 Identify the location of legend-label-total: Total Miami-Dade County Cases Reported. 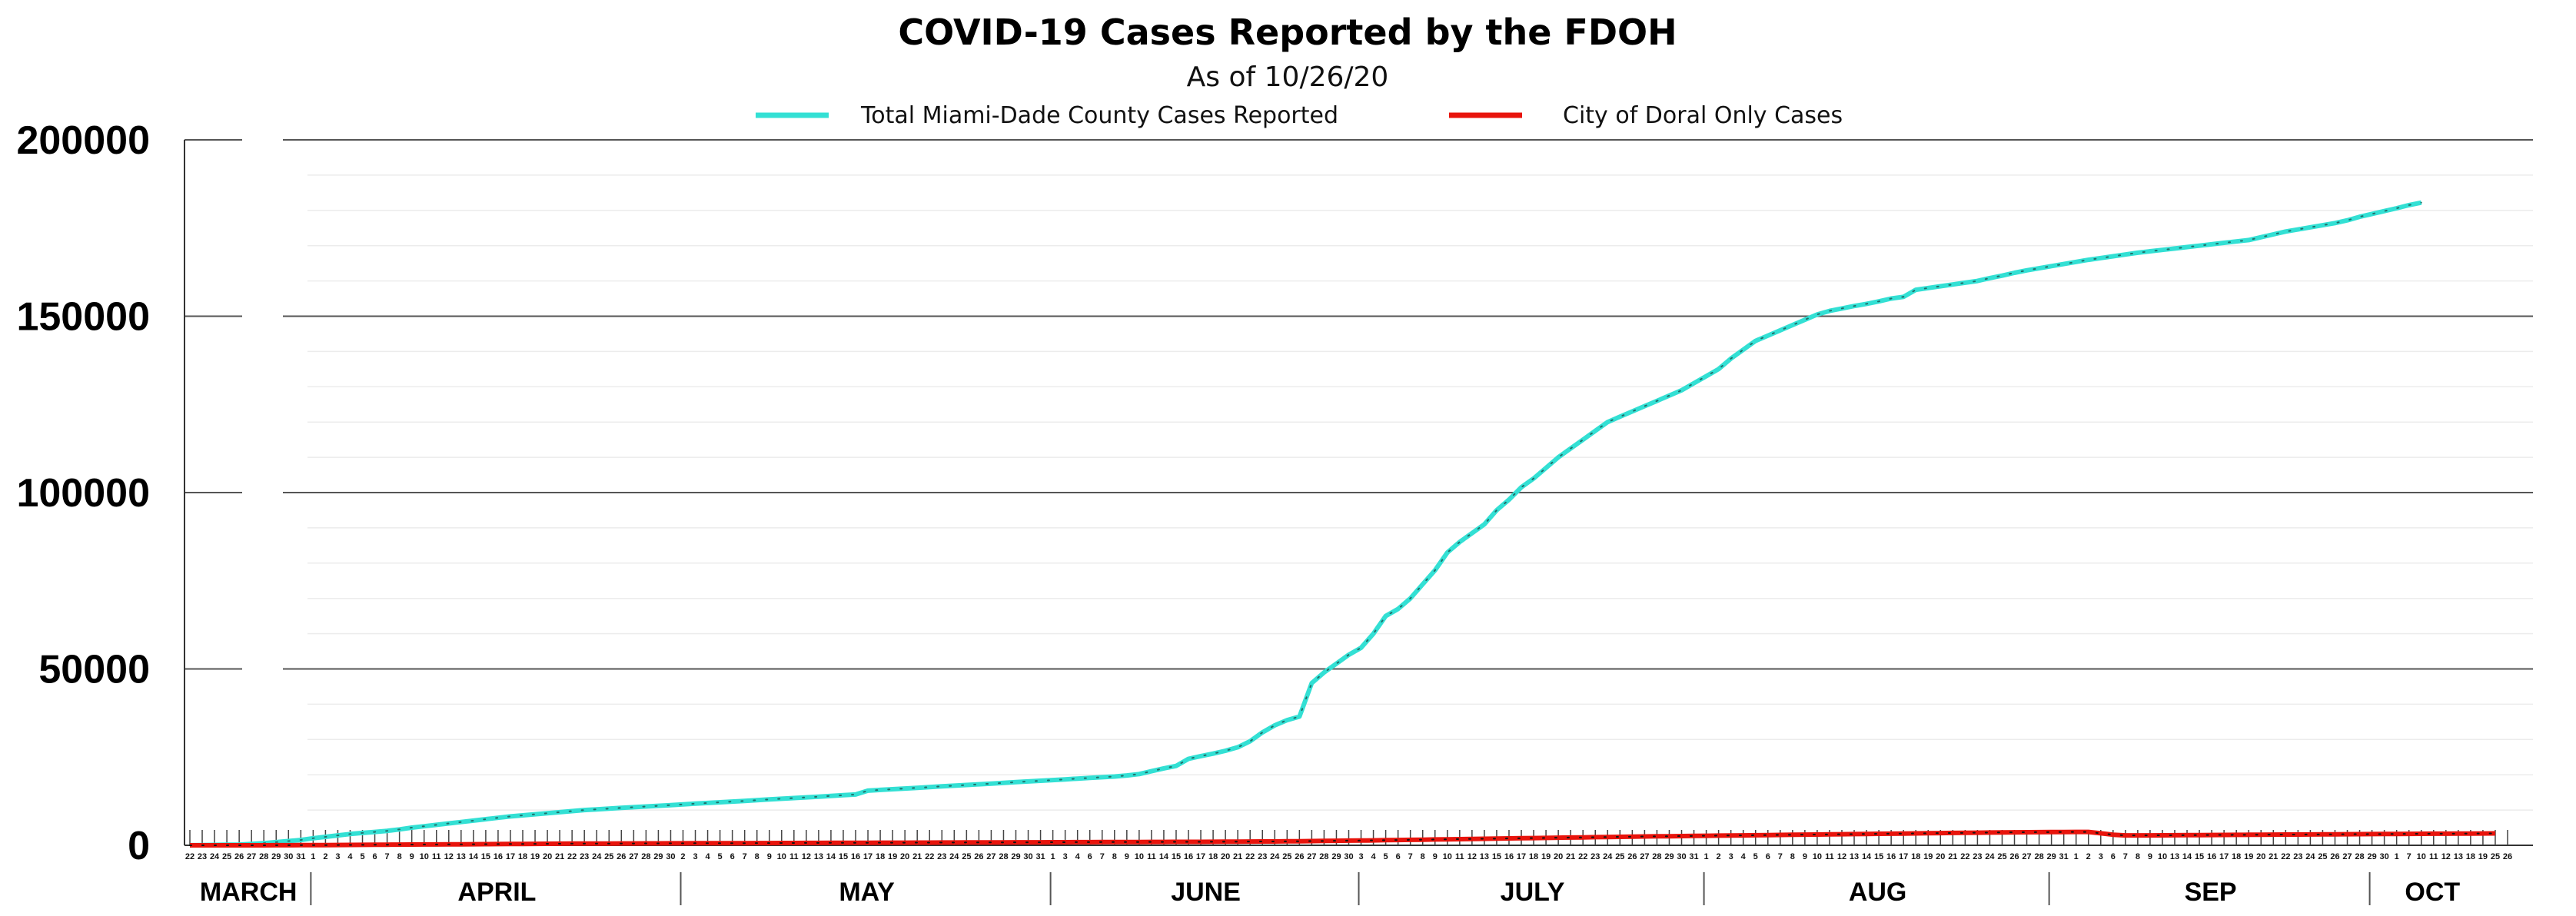
(1099, 115).